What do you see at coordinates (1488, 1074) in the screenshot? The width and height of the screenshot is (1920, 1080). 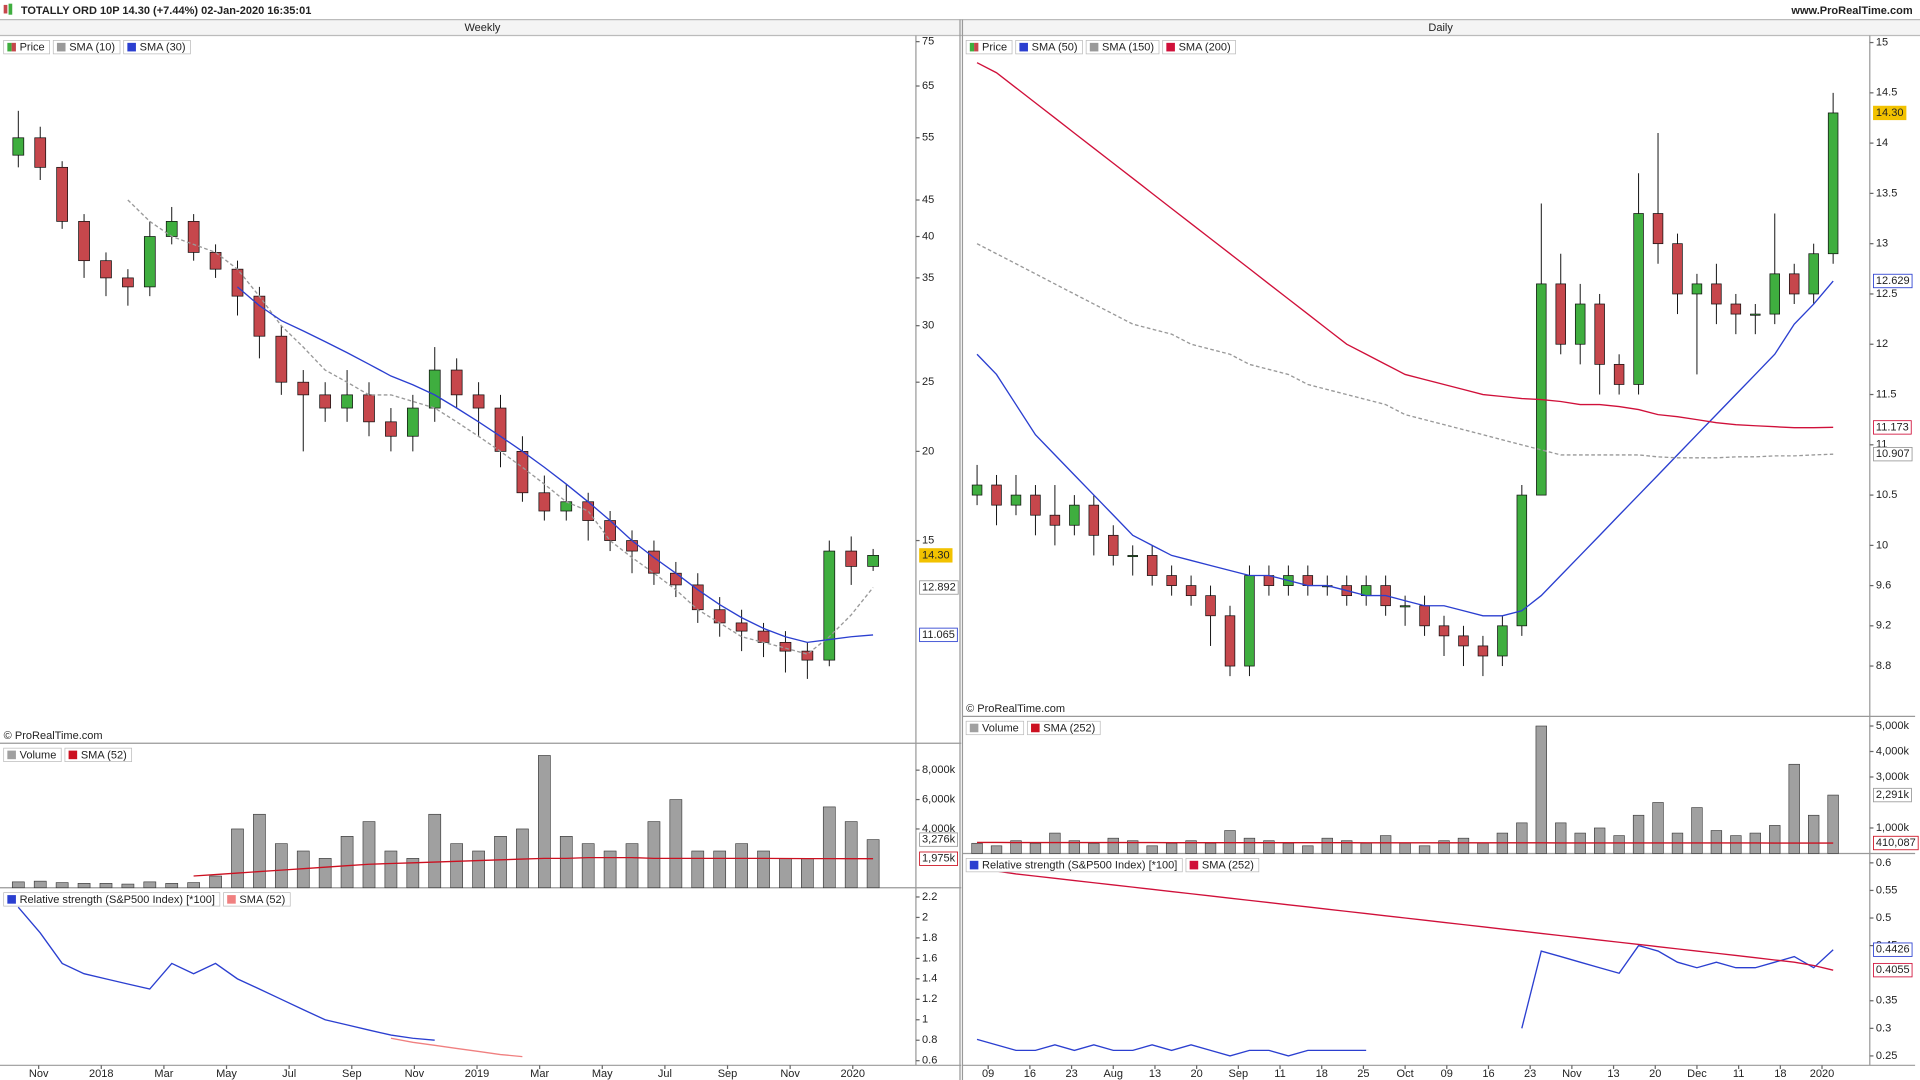 I see `x-tick-label: 16` at bounding box center [1488, 1074].